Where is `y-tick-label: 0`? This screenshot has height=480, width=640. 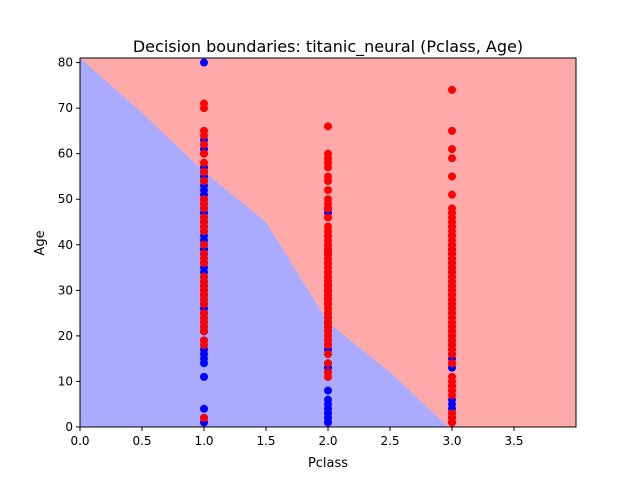
y-tick-label: 0 is located at coordinates (69, 427).